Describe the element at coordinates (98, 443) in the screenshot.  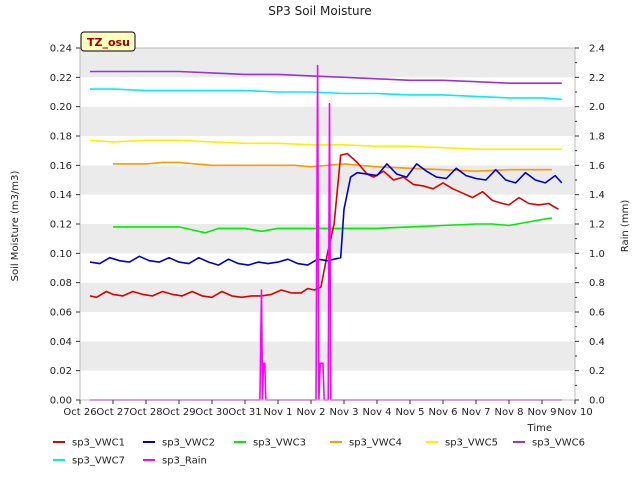
I see `legend-label: sp3_VWC1` at that location.